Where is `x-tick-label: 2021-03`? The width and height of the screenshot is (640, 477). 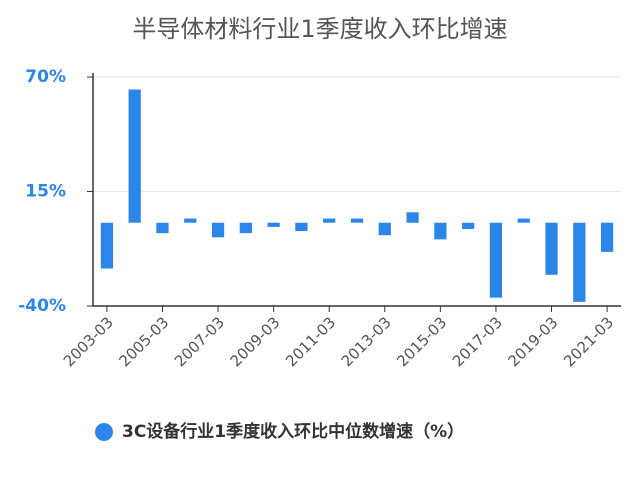 x-tick-label: 2021-03 is located at coordinates (588, 341).